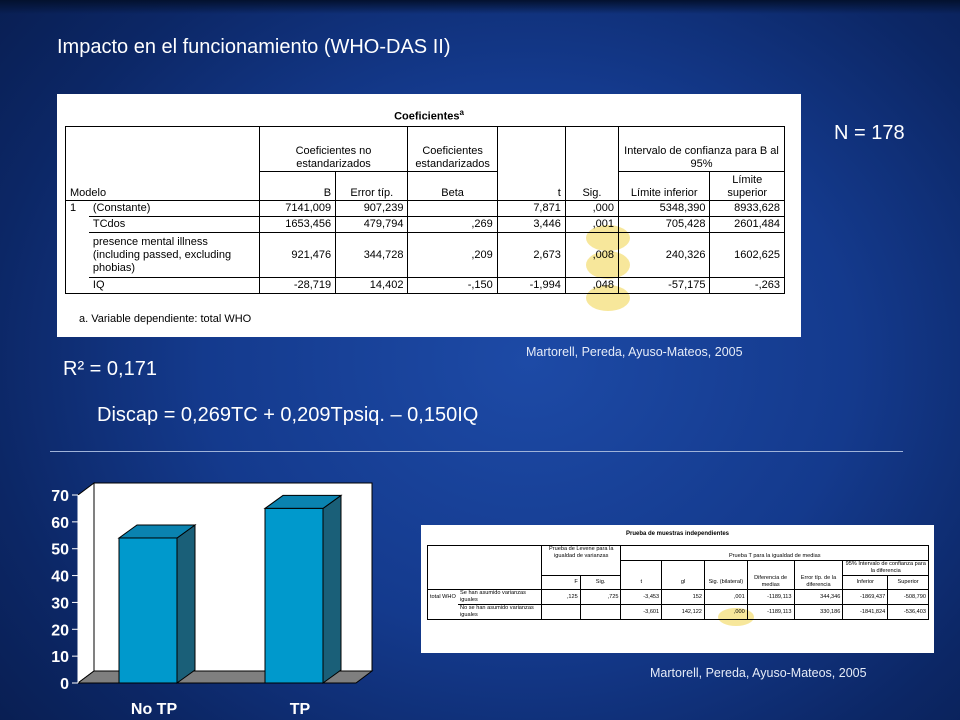 Image resolution: width=960 pixels, height=720 pixels. Describe the element at coordinates (371, 255) in the screenshot. I see `cell-se: 344,728` at that location.